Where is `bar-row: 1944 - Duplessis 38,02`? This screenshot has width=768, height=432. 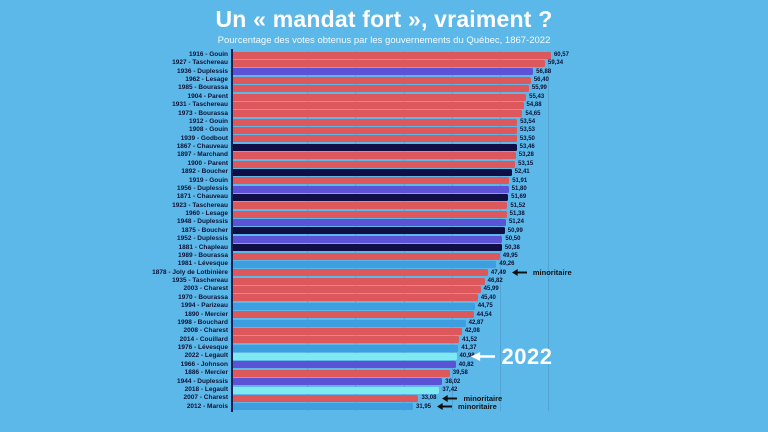 bar-row: 1944 - Duplessis 38,02 is located at coordinates (384, 382).